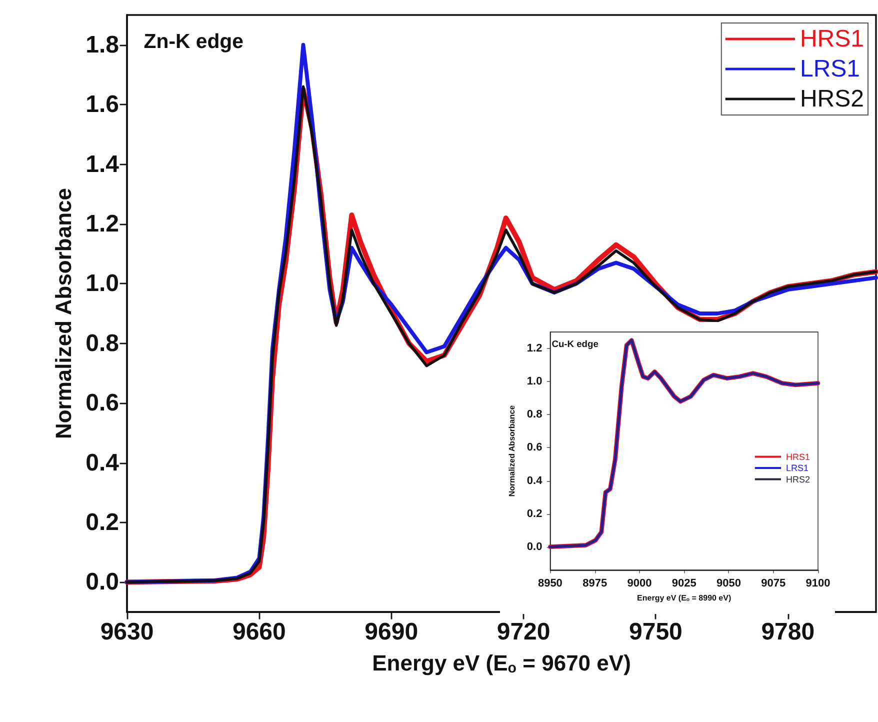 The width and height of the screenshot is (878, 722). What do you see at coordinates (259, 632) in the screenshot?
I see `x-tick-label: 9660` at bounding box center [259, 632].